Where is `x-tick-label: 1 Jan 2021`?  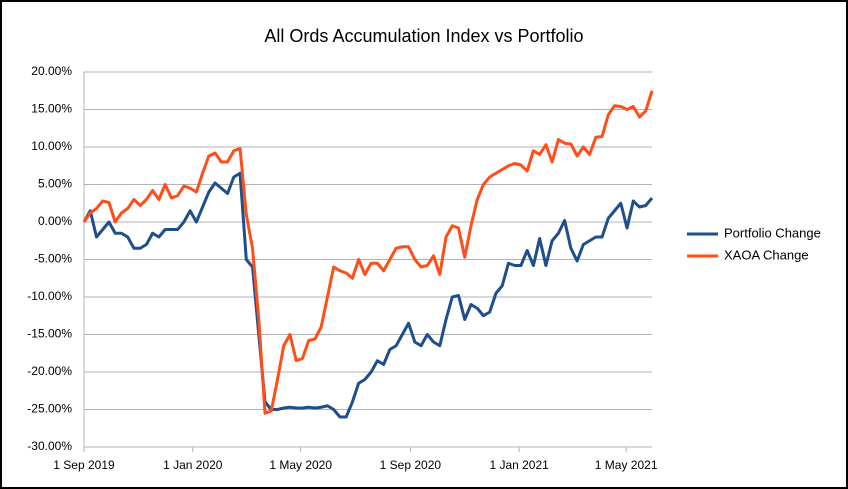 x-tick-label: 1 Jan 2021 is located at coordinates (519, 465).